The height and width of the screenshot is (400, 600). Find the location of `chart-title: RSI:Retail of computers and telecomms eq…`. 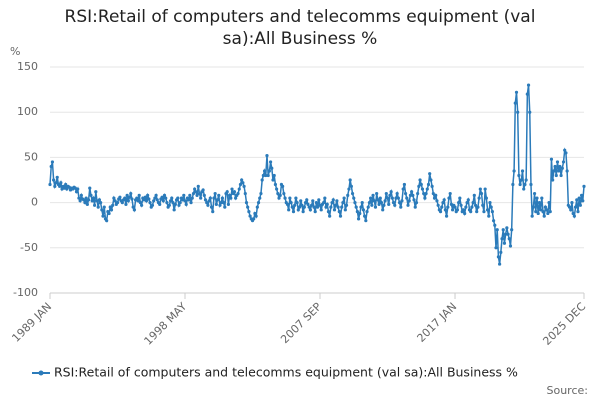

chart-title: RSI:Retail of computers and telecomms eq… is located at coordinates (300, 28).